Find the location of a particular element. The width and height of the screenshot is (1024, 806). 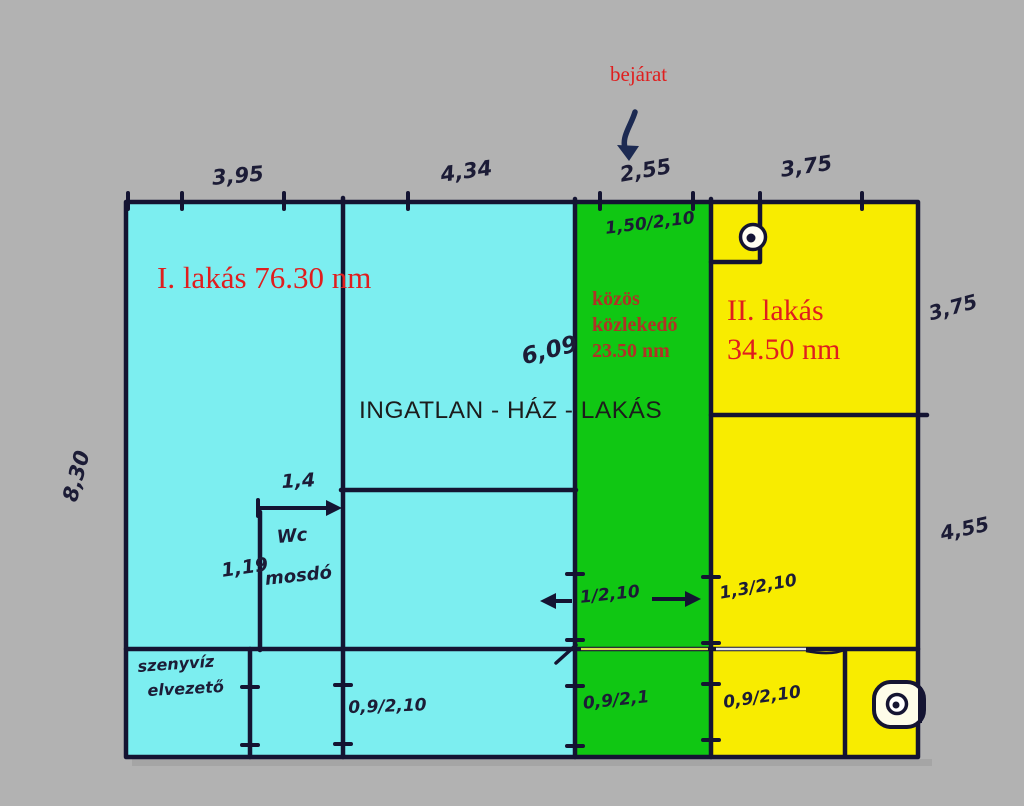

dim-top-1: 3,95 is located at coordinates (238, 175).